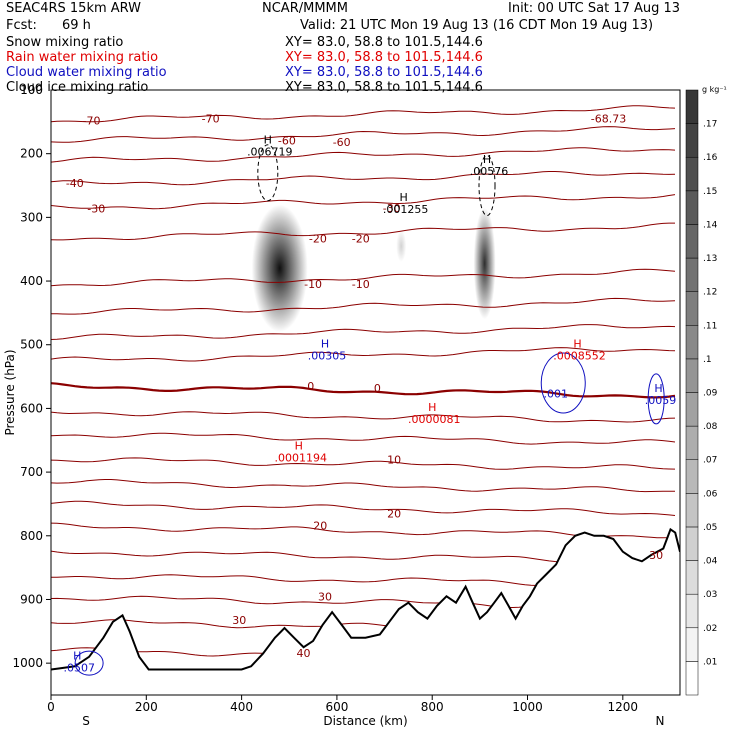  What do you see at coordinates (79, 668) in the screenshot?
I see `cloudwater-max-value: .0507` at bounding box center [79, 668].